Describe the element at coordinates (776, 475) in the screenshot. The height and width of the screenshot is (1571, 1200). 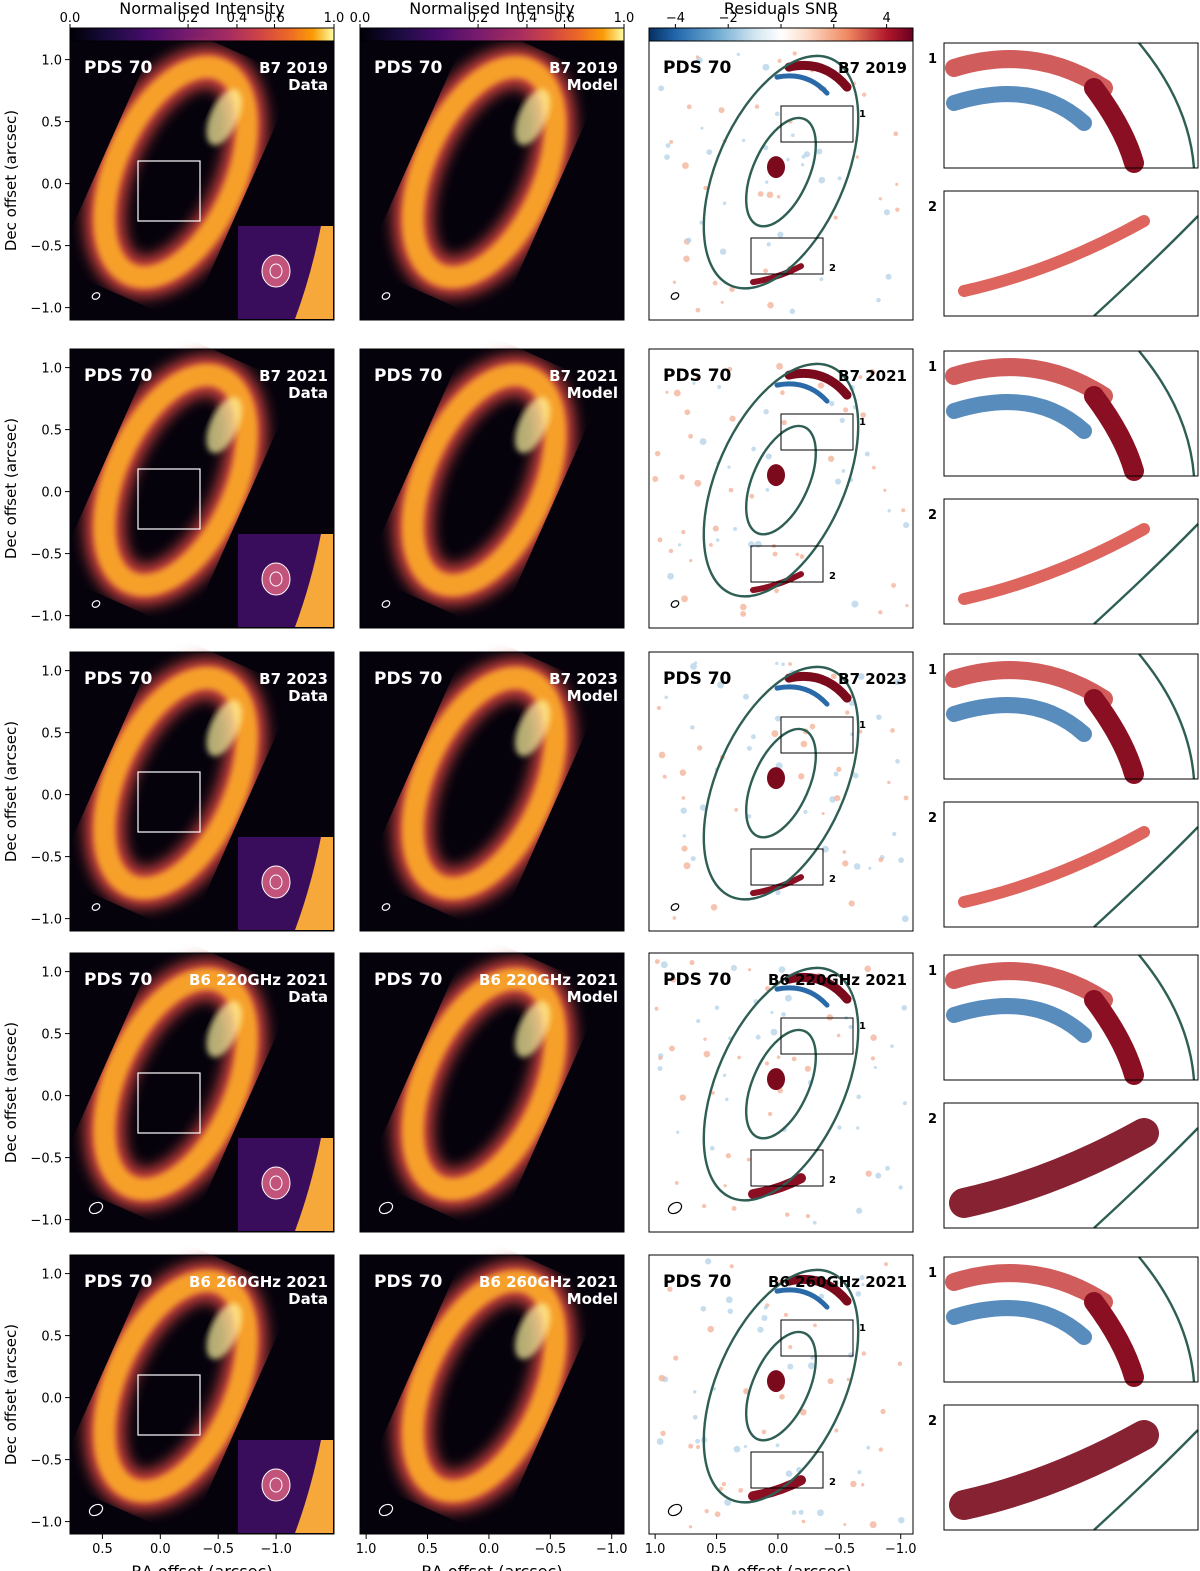
I see `residual-center-blob` at that location.